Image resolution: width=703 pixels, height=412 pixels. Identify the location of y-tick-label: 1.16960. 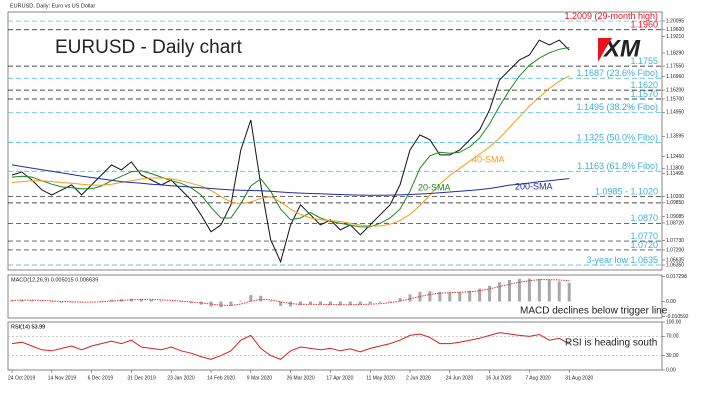
(675, 77).